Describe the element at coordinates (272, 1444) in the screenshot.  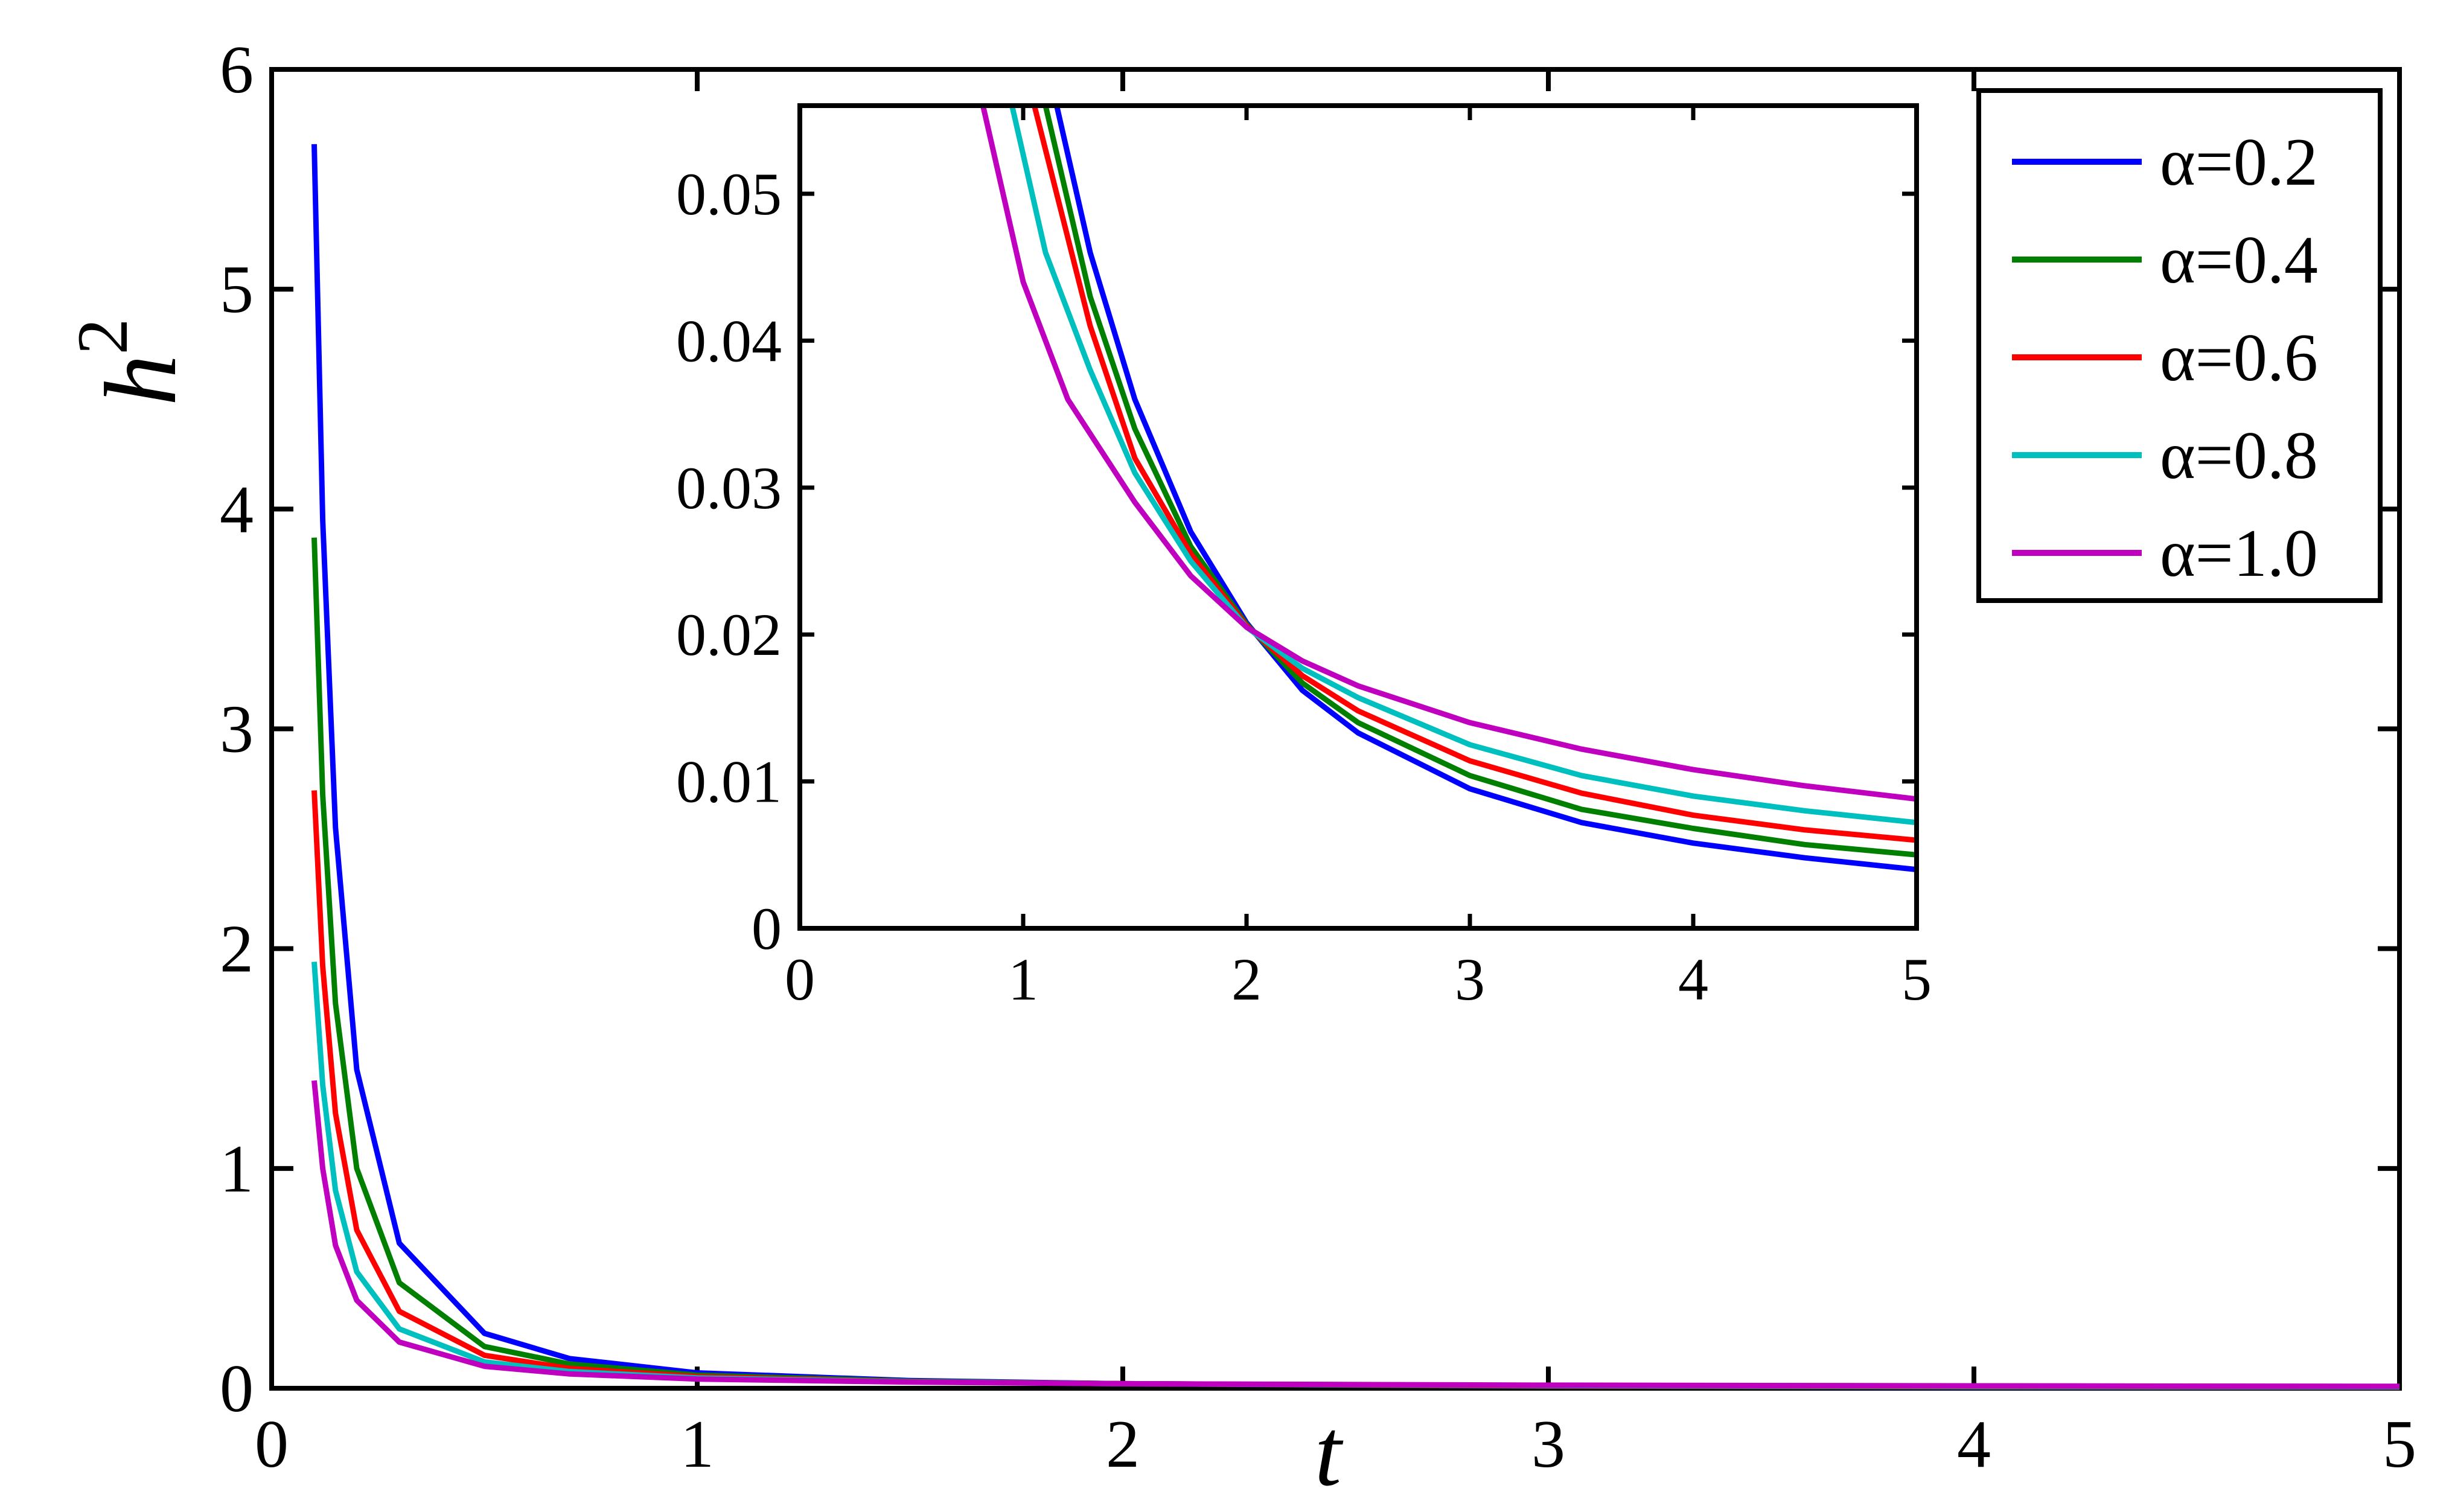
I see `x-tick-label: 0` at that location.